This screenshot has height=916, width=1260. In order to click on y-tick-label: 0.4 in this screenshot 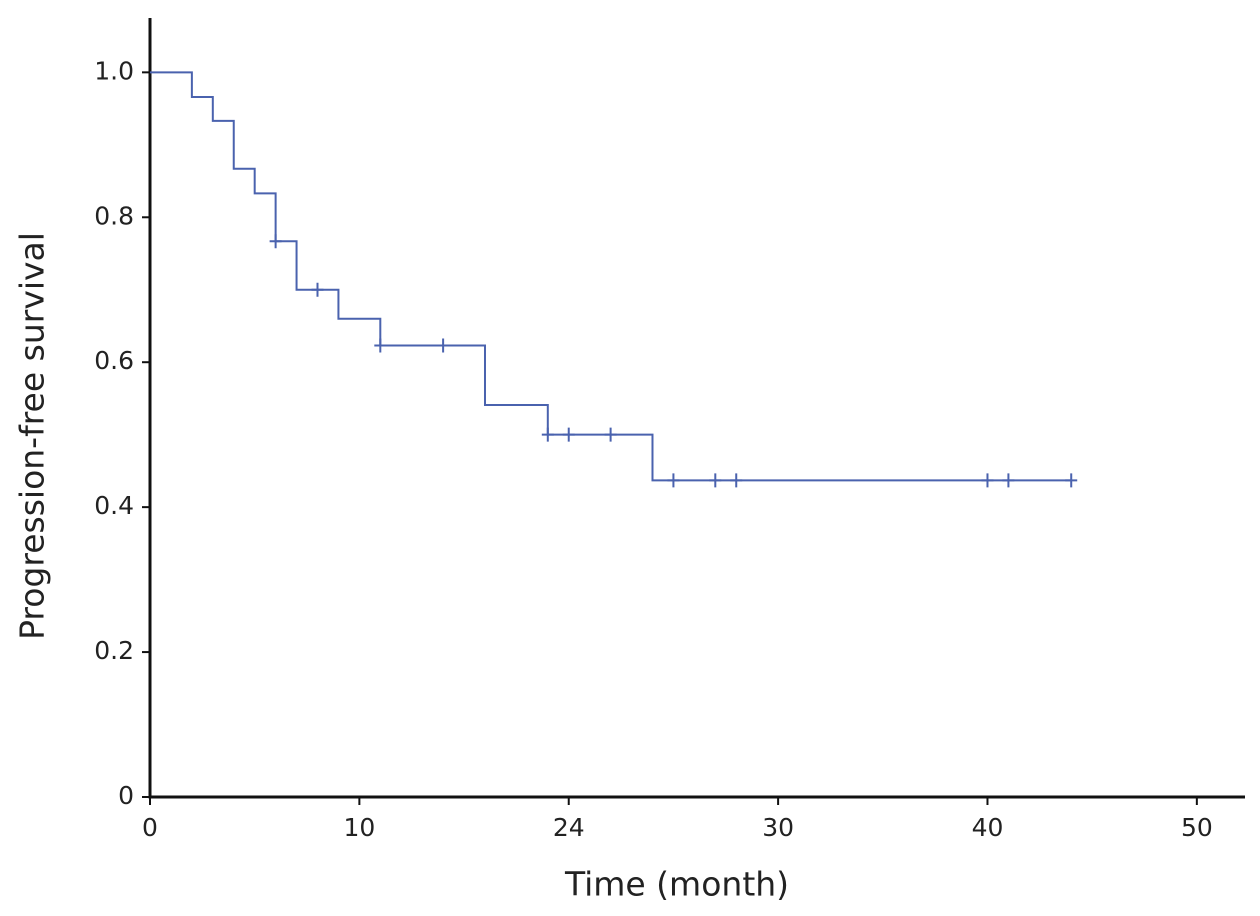, I will do `click(114, 505)`.